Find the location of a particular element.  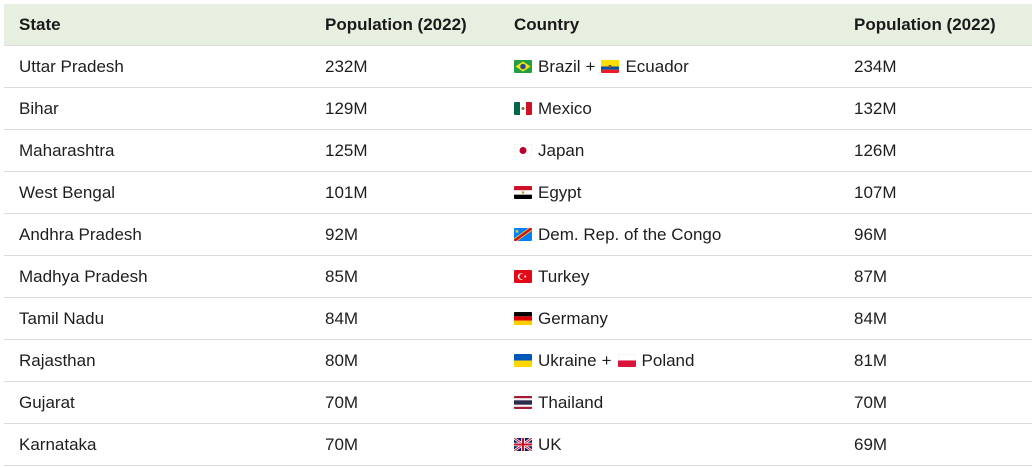

country-name: Mexico is located at coordinates (565, 108).